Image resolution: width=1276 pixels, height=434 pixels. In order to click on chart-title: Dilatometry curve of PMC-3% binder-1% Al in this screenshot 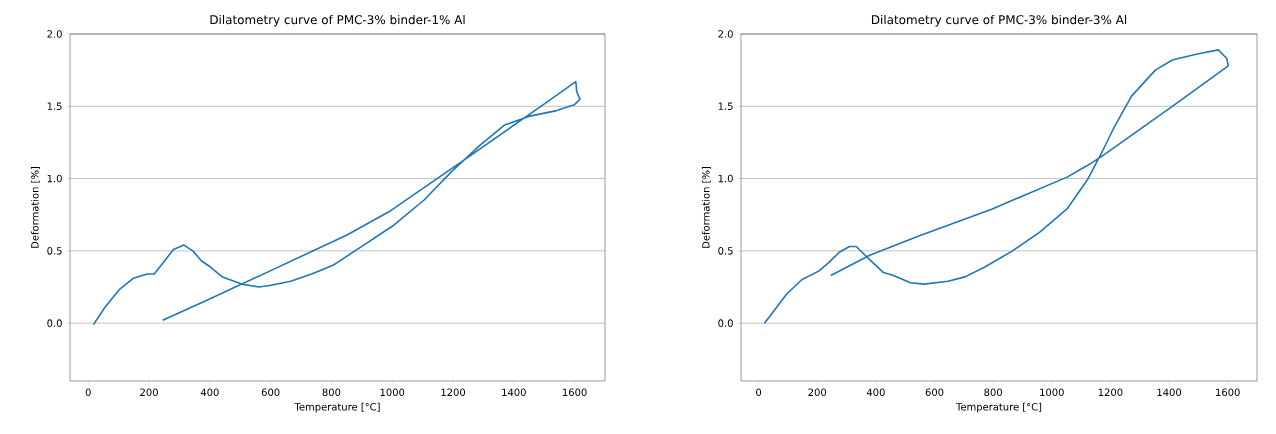, I will do `click(337, 20)`.